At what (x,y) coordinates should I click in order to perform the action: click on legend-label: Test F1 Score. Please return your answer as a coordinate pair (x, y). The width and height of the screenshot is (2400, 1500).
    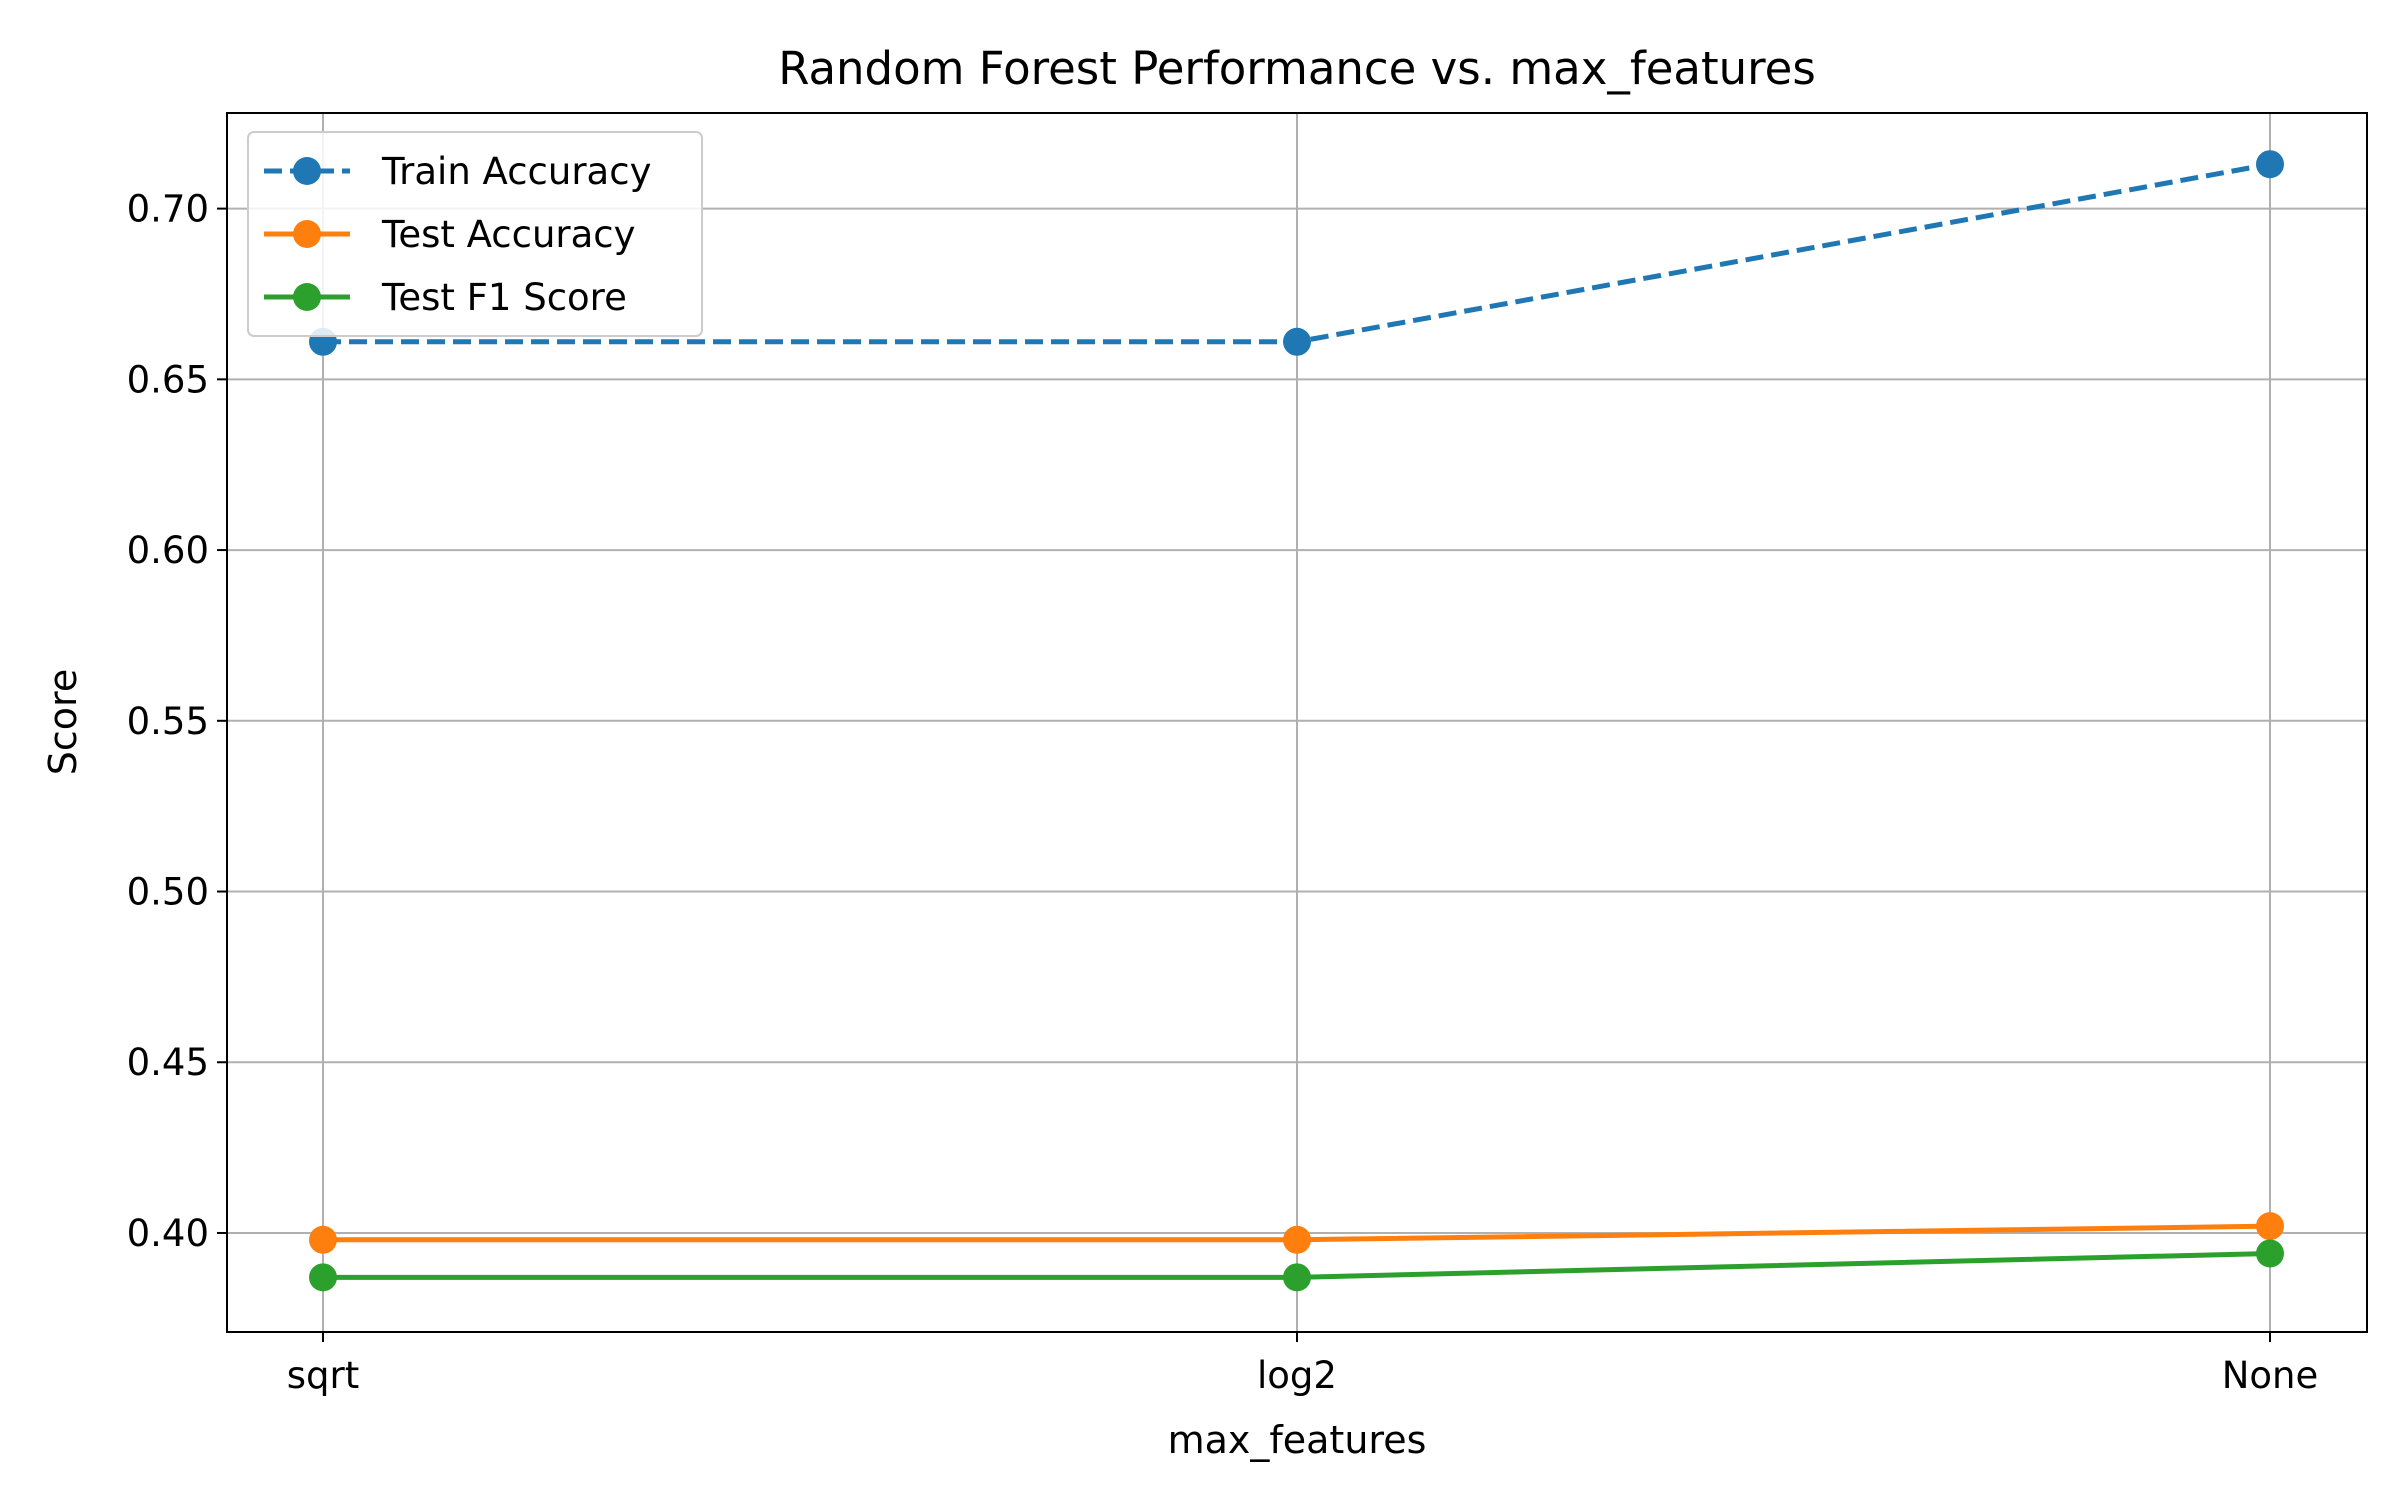
    Looking at the image, I should click on (504, 297).